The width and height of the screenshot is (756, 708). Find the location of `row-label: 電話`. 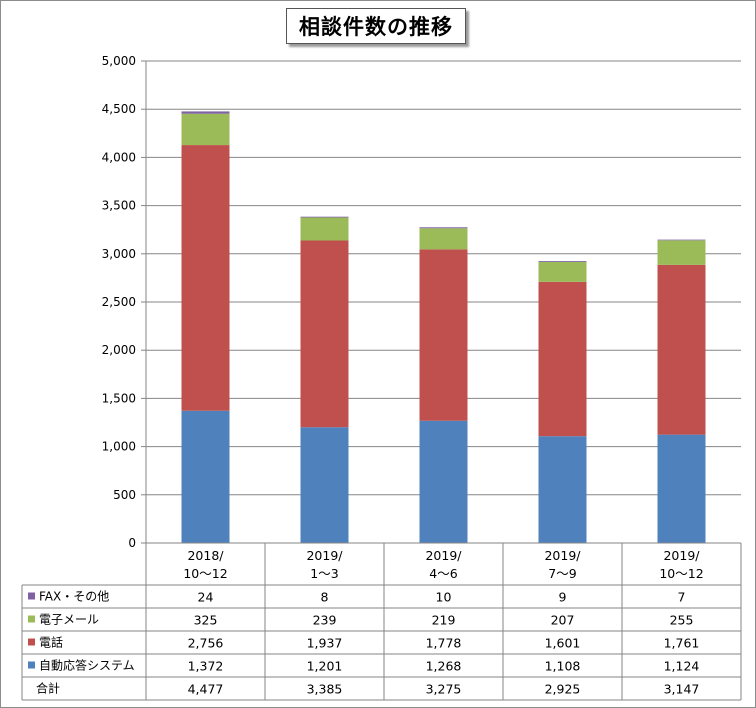

row-label: 電話 is located at coordinates (51, 642).